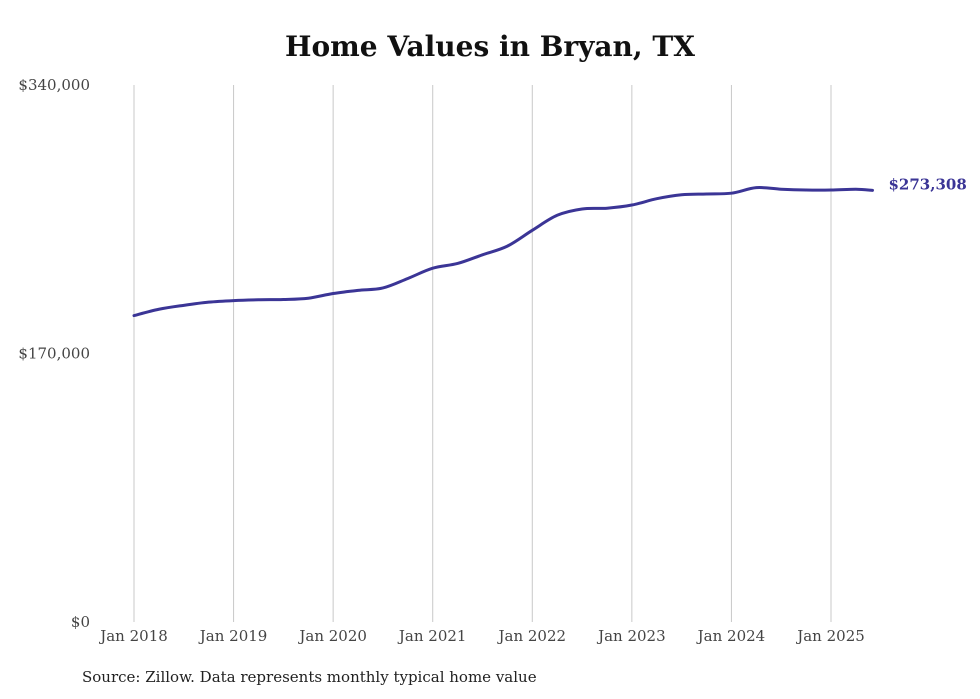 Image resolution: width=980 pixels, height=699 pixels. What do you see at coordinates (490, 46) in the screenshot?
I see `chart-title: Home Values in Bryan, TX` at bounding box center [490, 46].